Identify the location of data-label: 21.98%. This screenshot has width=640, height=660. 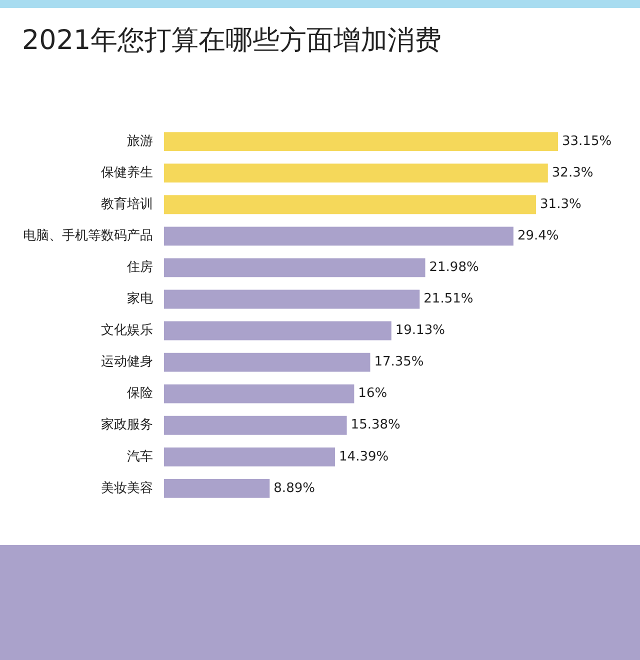
(454, 268).